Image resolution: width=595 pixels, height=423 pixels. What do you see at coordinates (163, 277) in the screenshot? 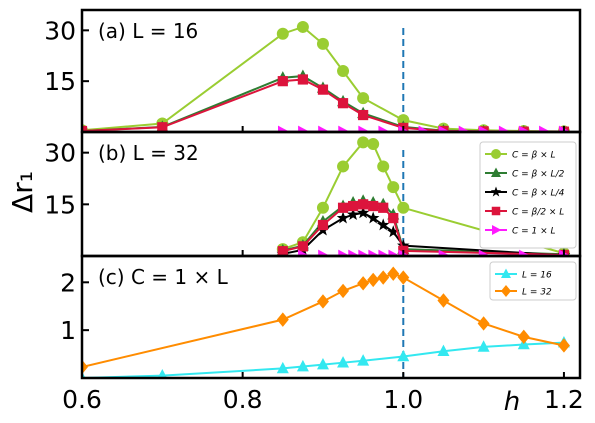
I see `panel-title: (c) C = 1 × L` at bounding box center [163, 277].